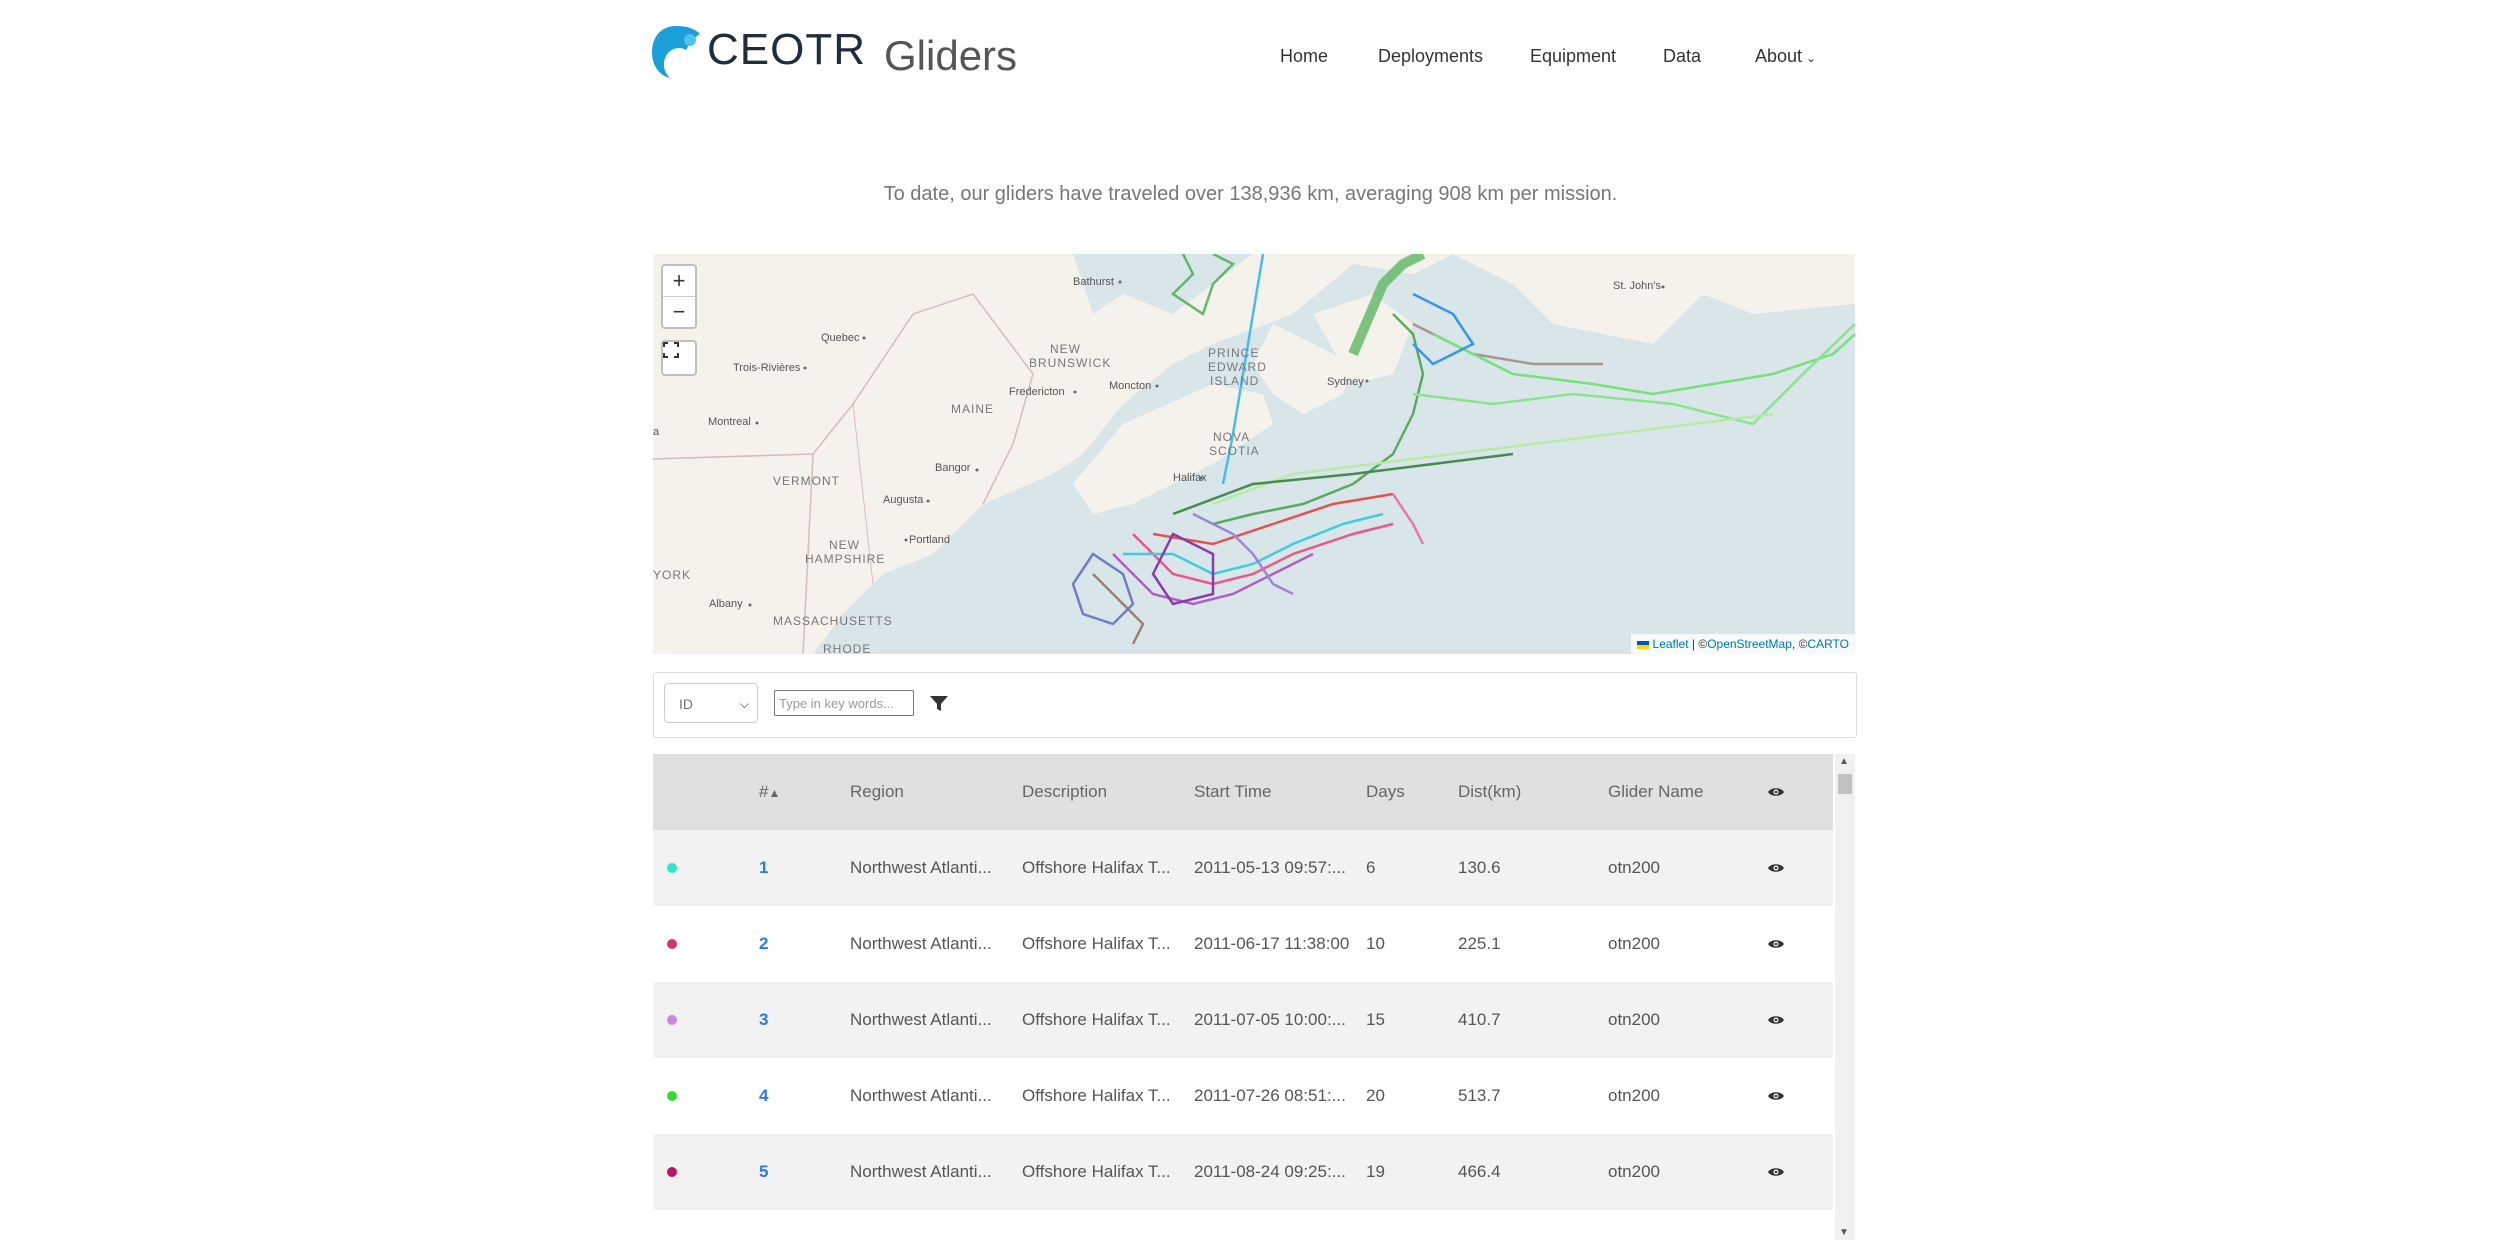 The image size is (2501, 1240). I want to click on table-scrollbar: ▲ ▼, so click(1845, 997).